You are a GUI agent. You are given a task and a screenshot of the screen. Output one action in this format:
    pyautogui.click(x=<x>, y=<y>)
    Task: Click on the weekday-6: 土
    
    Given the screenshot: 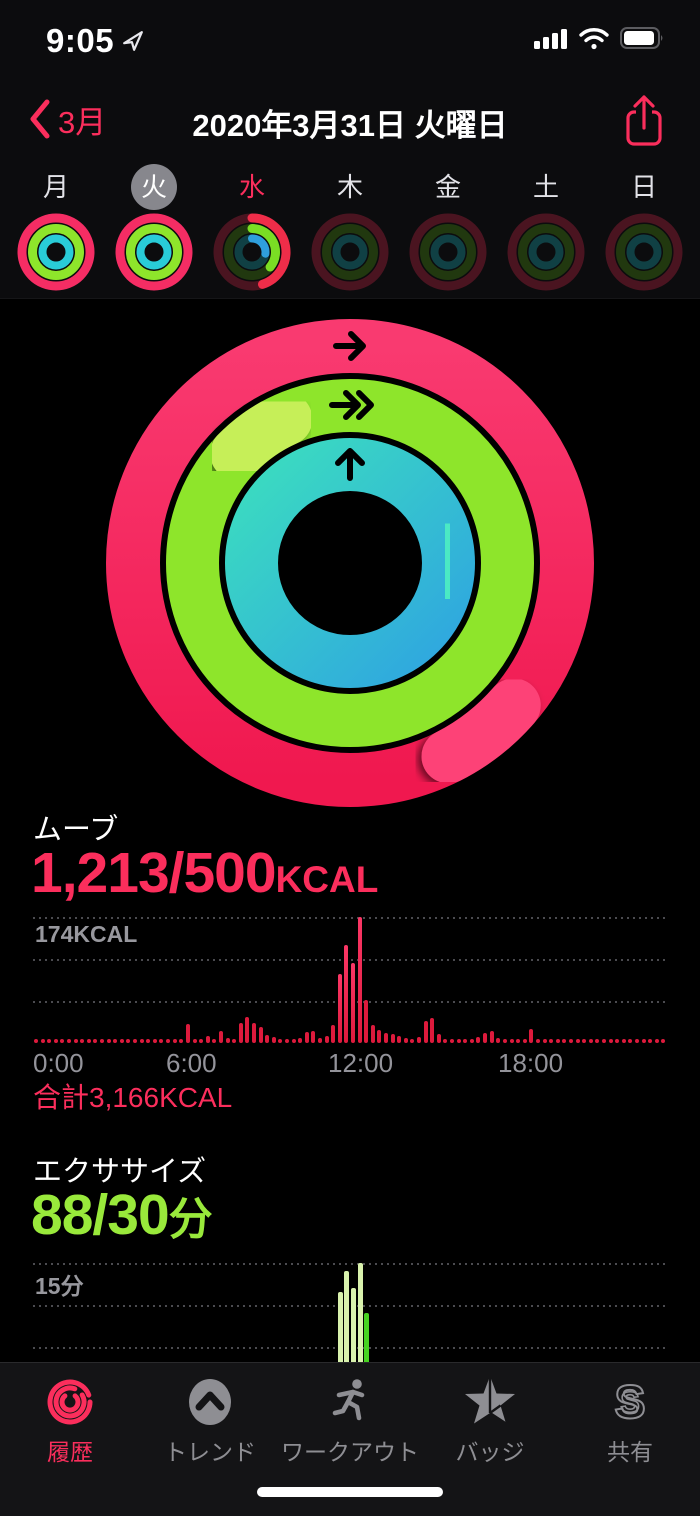 What is the action you would take?
    pyautogui.click(x=546, y=231)
    